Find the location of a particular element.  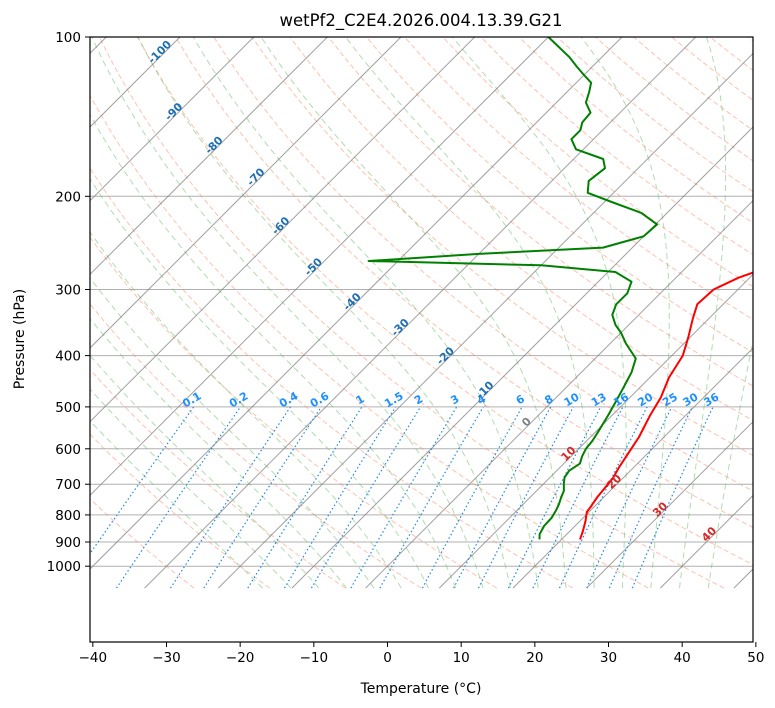

y-axis: 100 200 300 400 500 600 700 800 900 1000 is located at coordinates (68, 302).